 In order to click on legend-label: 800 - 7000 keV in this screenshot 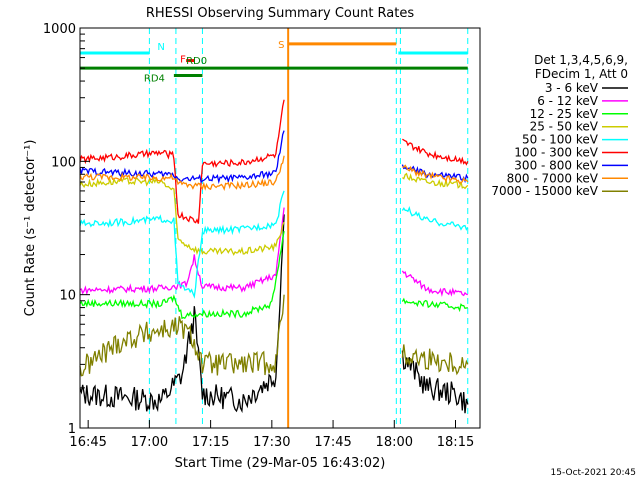, I will do `click(553, 178)`.